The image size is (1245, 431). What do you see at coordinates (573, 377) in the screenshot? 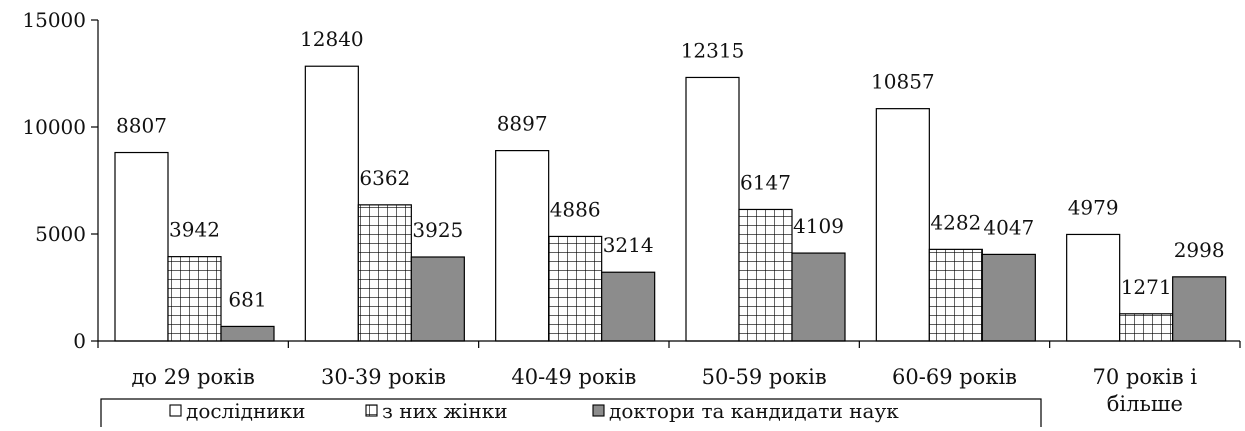
I see `x-axis-category-label: 40-49 років` at bounding box center [573, 377].